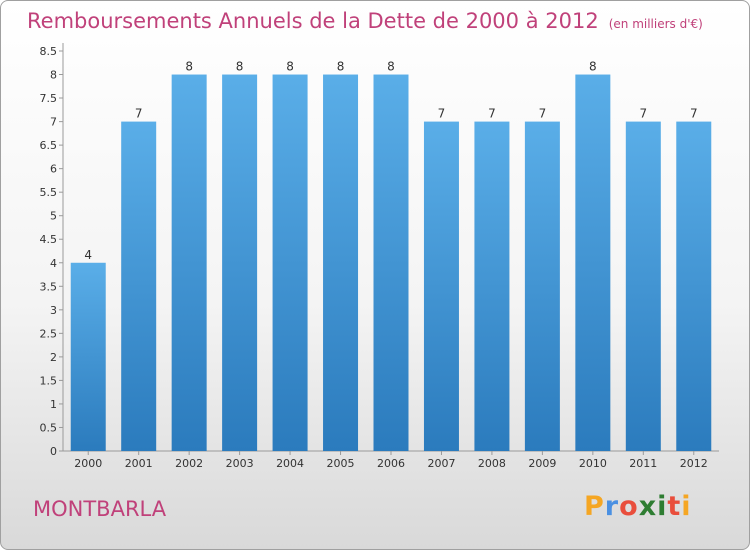  I want to click on y-tick-label: 7.5, so click(49, 98).